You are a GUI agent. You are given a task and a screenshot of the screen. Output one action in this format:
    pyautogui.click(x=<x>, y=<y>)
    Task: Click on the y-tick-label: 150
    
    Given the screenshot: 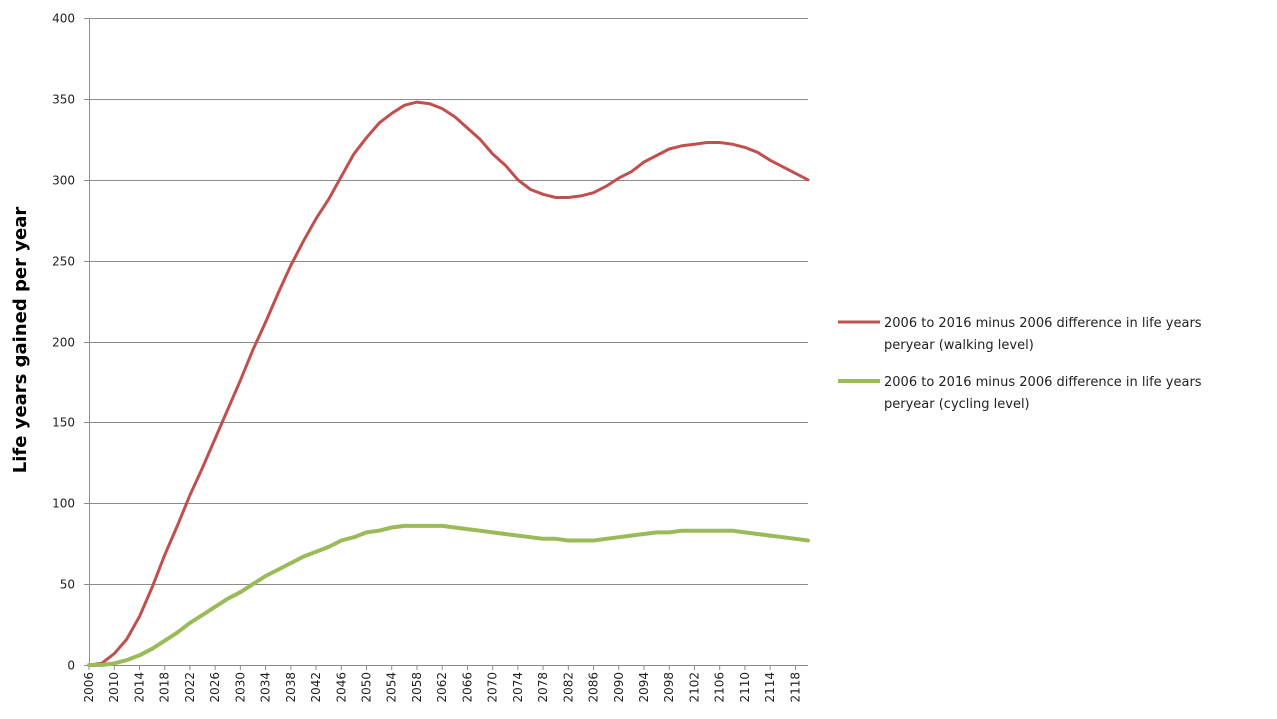 What is the action you would take?
    pyautogui.click(x=63, y=423)
    